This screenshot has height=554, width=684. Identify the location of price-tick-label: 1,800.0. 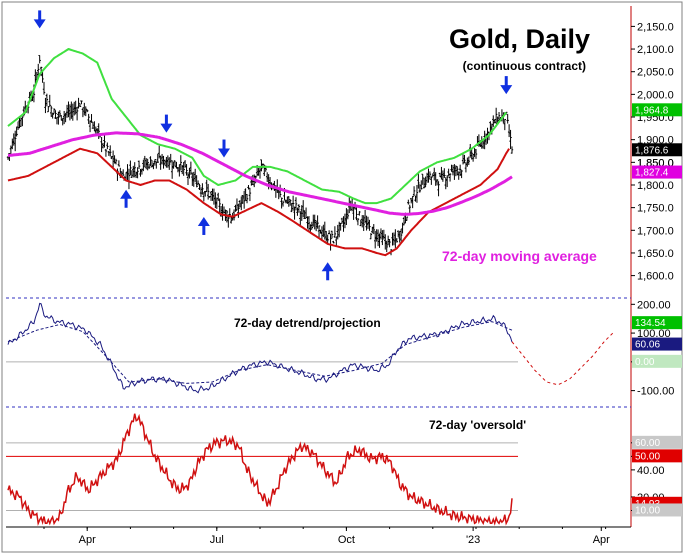
(655, 186).